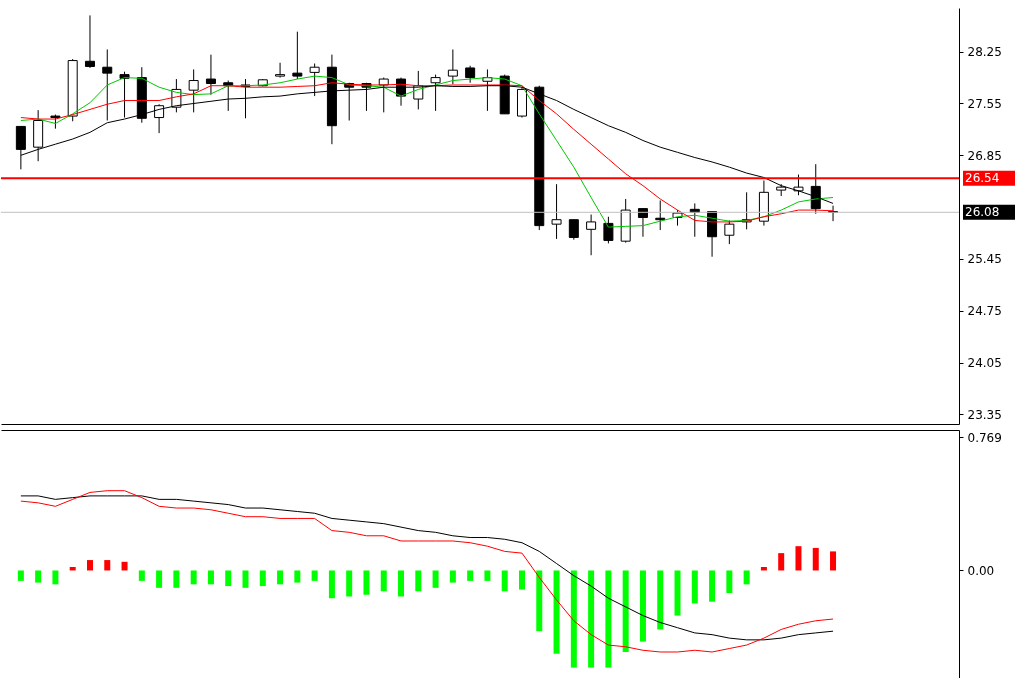  What do you see at coordinates (982, 212) in the screenshot?
I see `ref-line-label: 26.08` at bounding box center [982, 212].